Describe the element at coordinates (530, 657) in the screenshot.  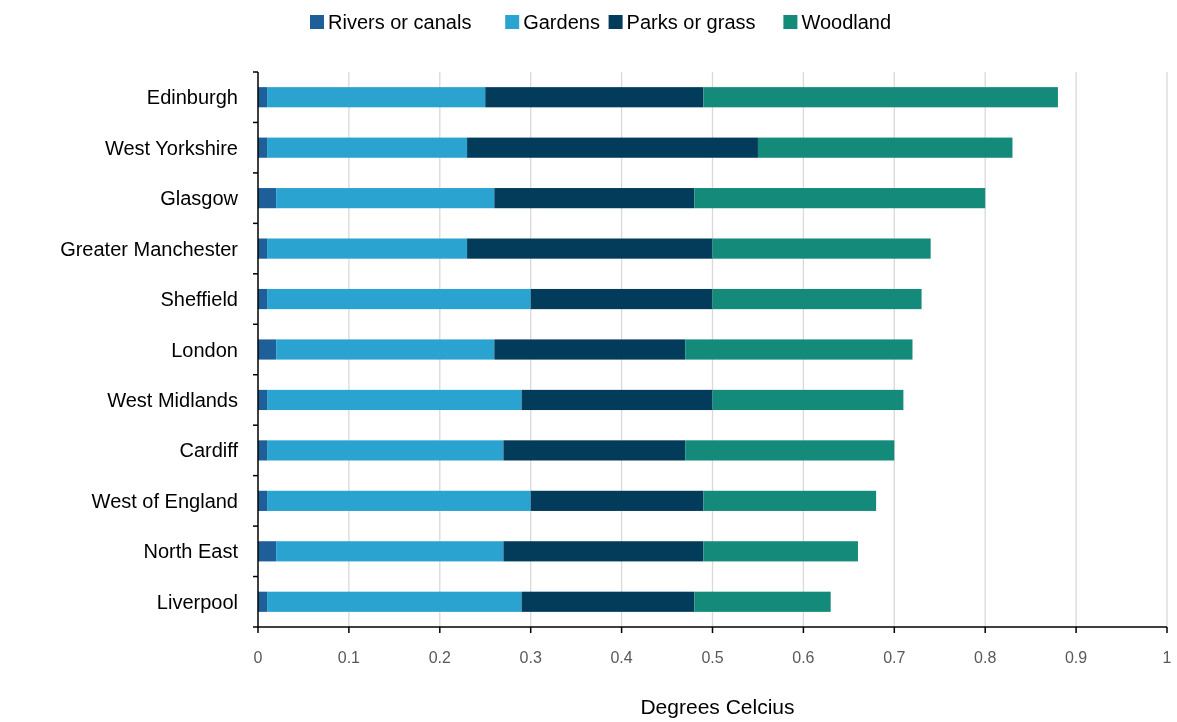
I see `x-tick-label: 0.3` at that location.